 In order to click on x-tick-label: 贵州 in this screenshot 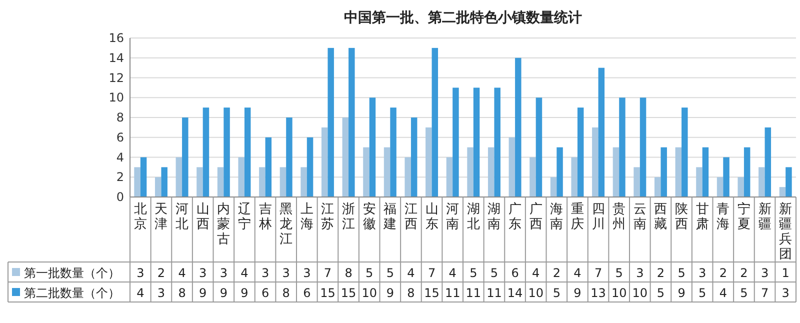, I will do `click(619, 217)`.